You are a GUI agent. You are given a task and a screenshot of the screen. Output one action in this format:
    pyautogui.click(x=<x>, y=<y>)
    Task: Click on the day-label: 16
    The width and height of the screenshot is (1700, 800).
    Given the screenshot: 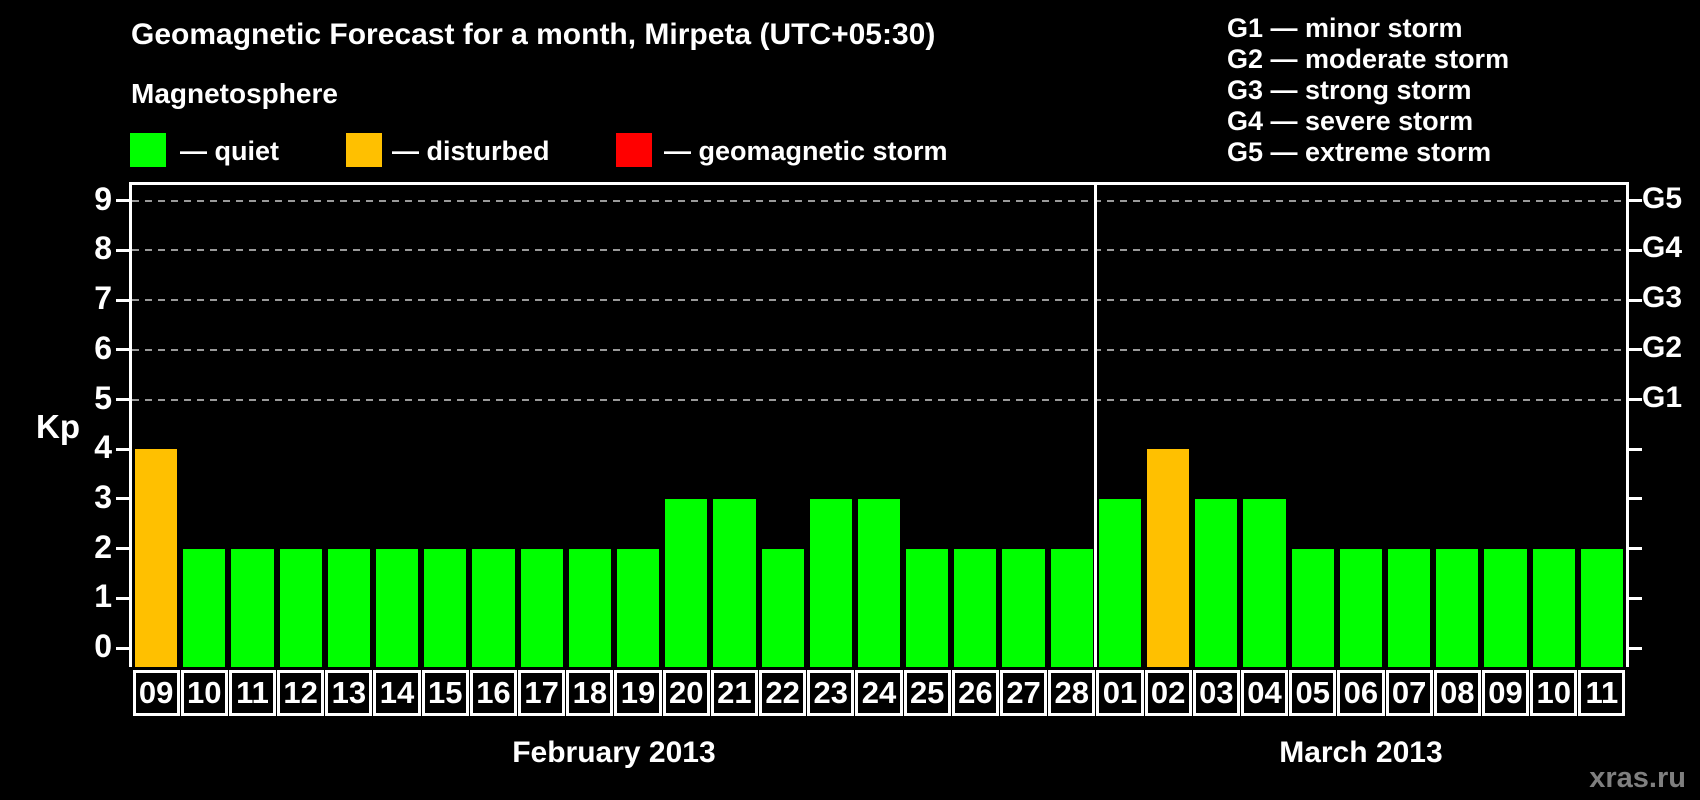 What is the action you would take?
    pyautogui.click(x=493, y=693)
    